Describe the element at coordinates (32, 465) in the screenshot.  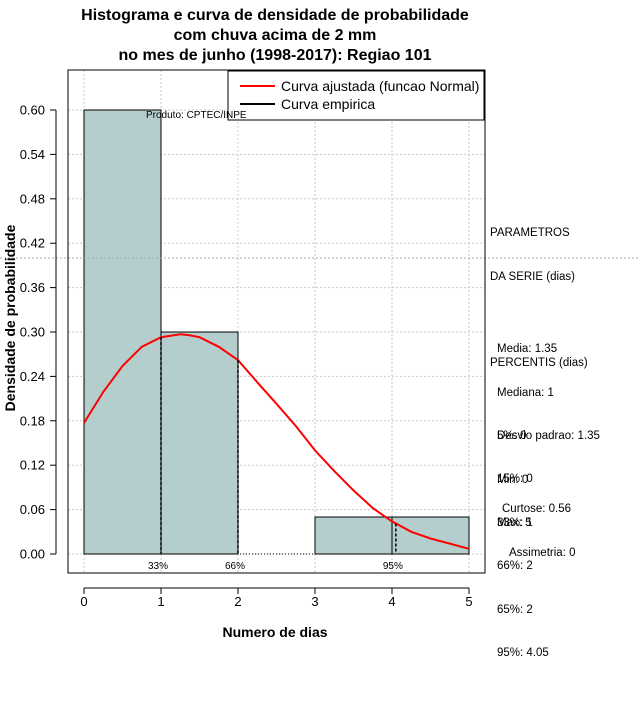
I see `y-tick-label-2: 0.12` at that location.